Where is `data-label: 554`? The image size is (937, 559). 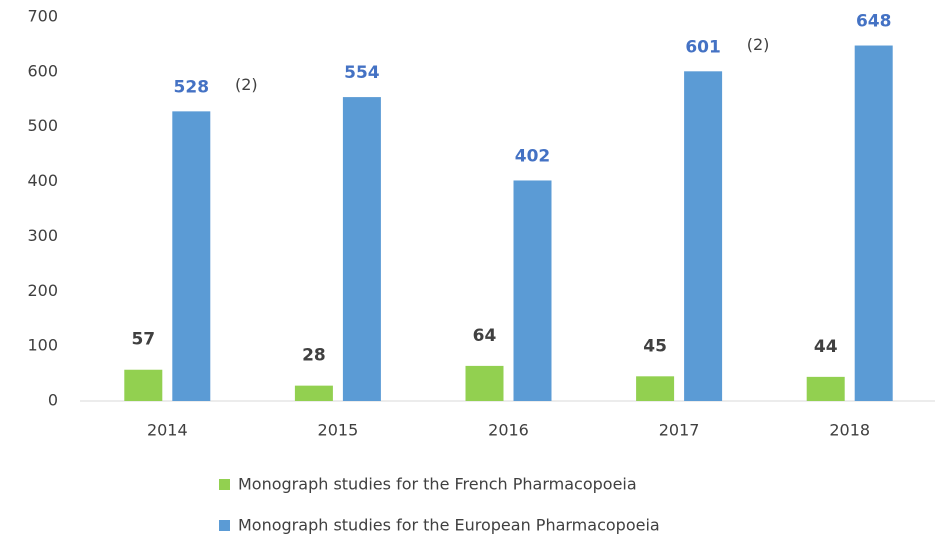
data-label: 554 is located at coordinates (362, 73).